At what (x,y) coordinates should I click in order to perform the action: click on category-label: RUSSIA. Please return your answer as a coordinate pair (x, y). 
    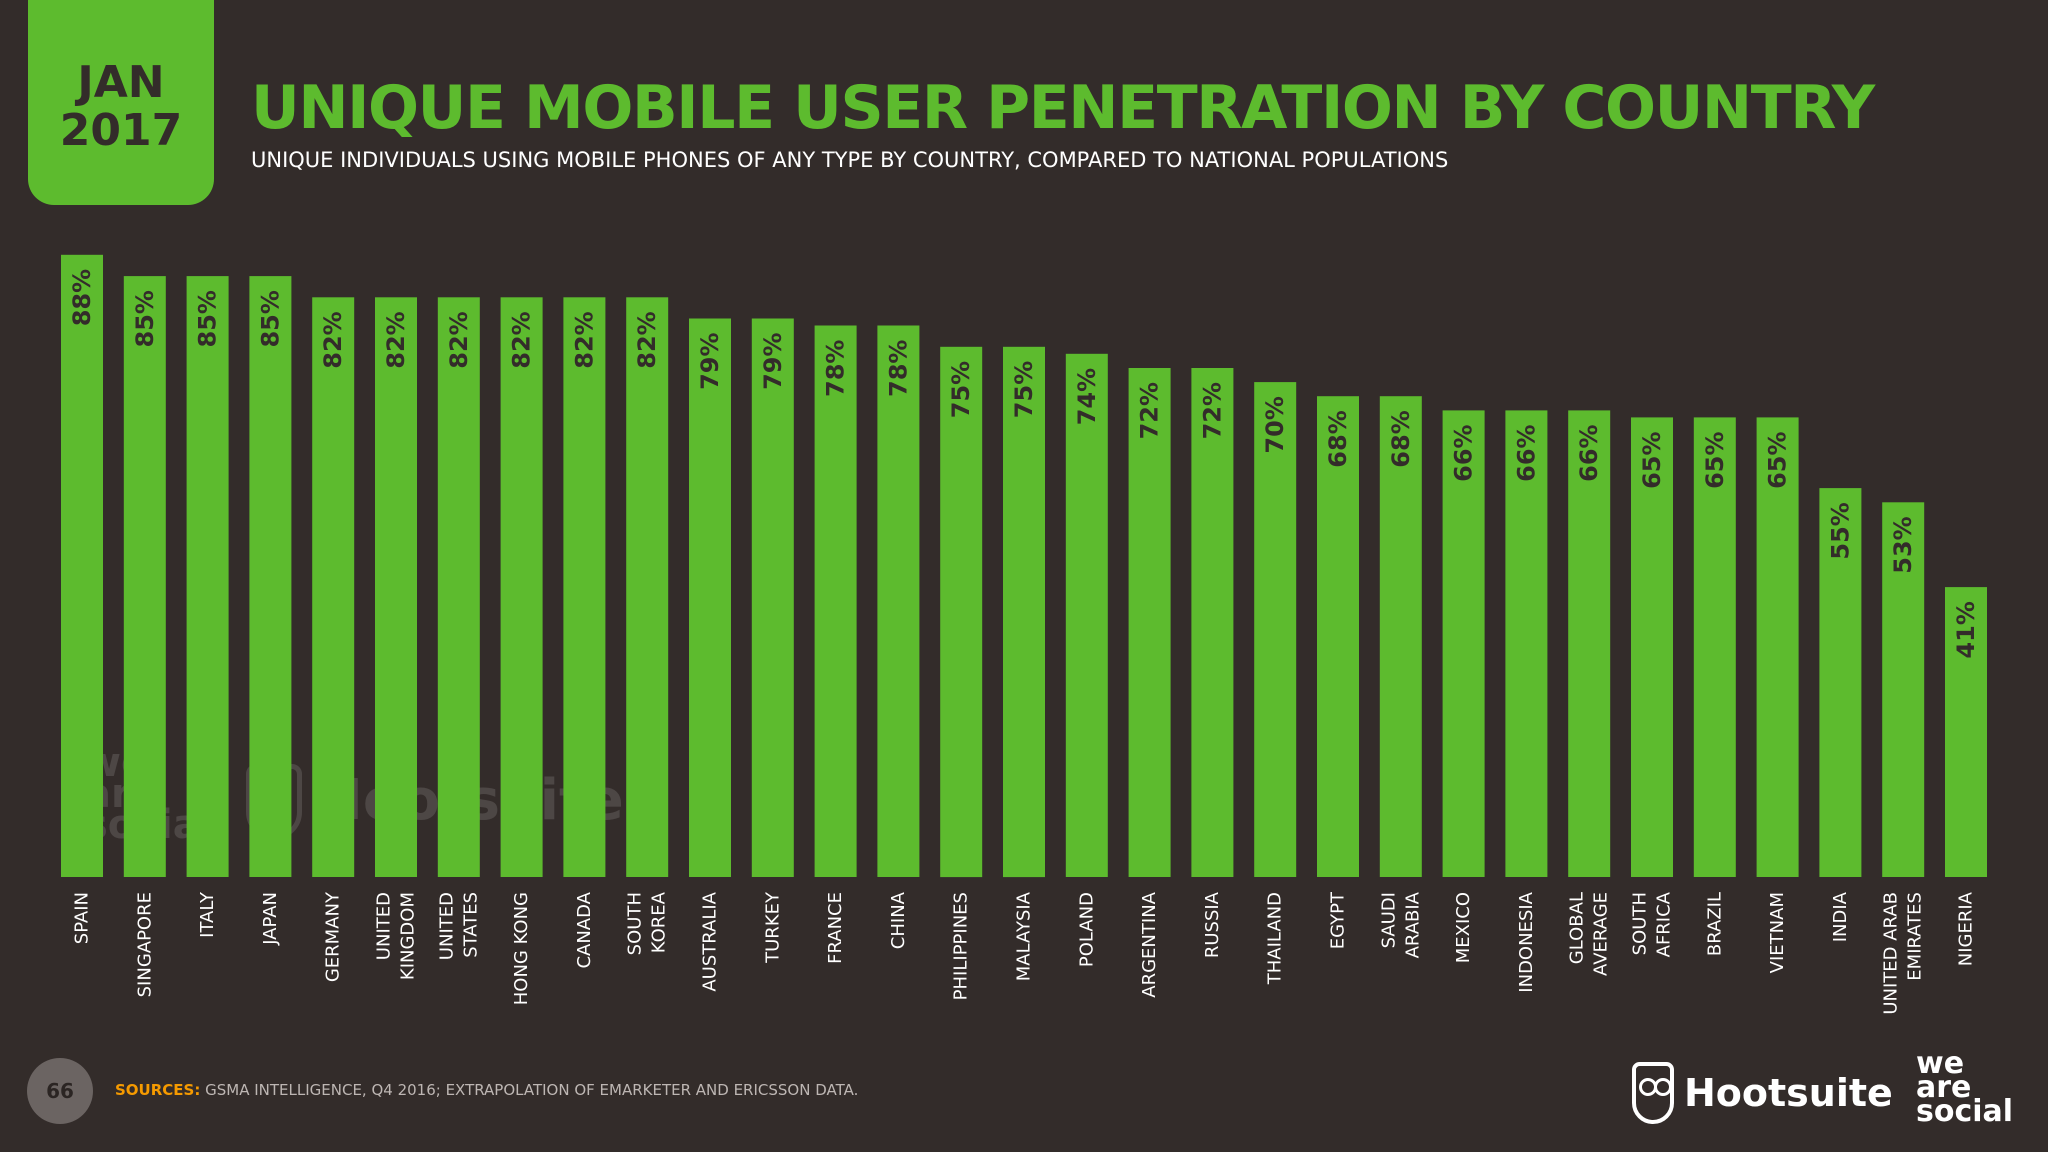
    Looking at the image, I should click on (1212, 924).